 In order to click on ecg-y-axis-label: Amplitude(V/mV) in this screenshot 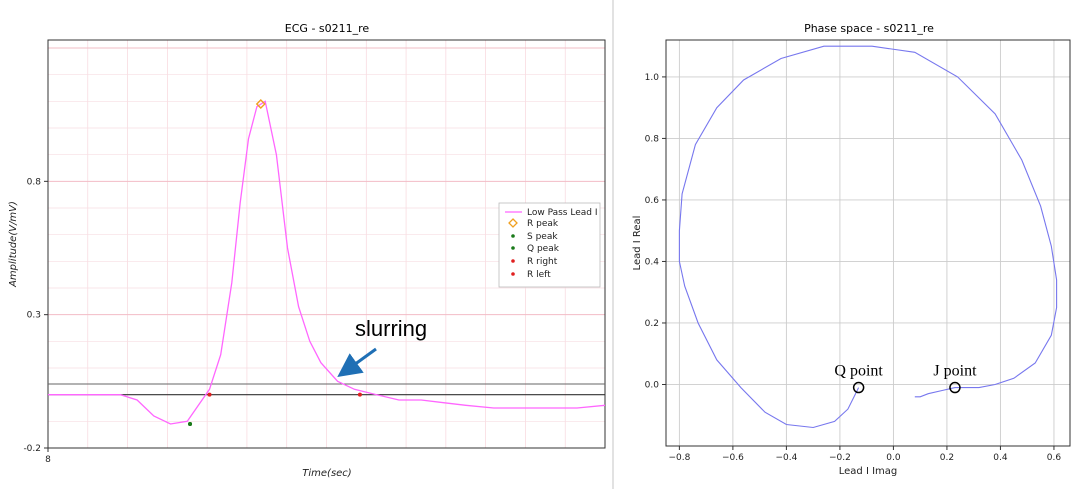, I will do `click(13, 244)`.